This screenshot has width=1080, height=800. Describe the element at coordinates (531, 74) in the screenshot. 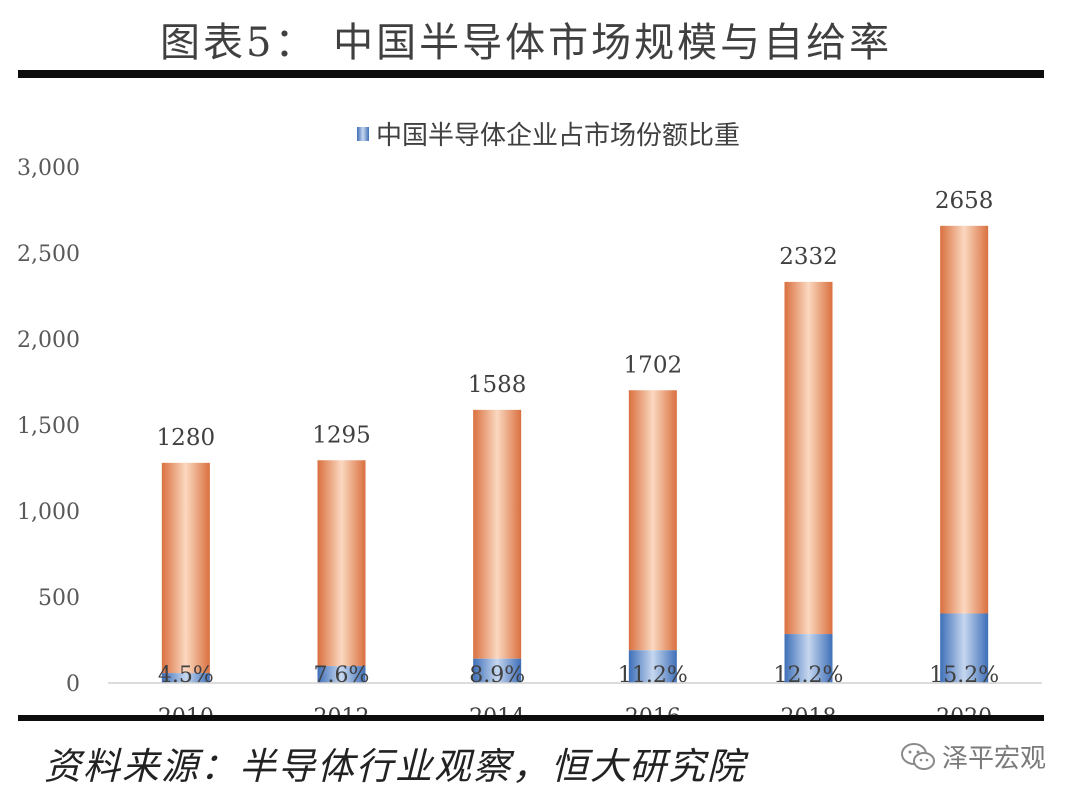

I see `title-rule` at that location.